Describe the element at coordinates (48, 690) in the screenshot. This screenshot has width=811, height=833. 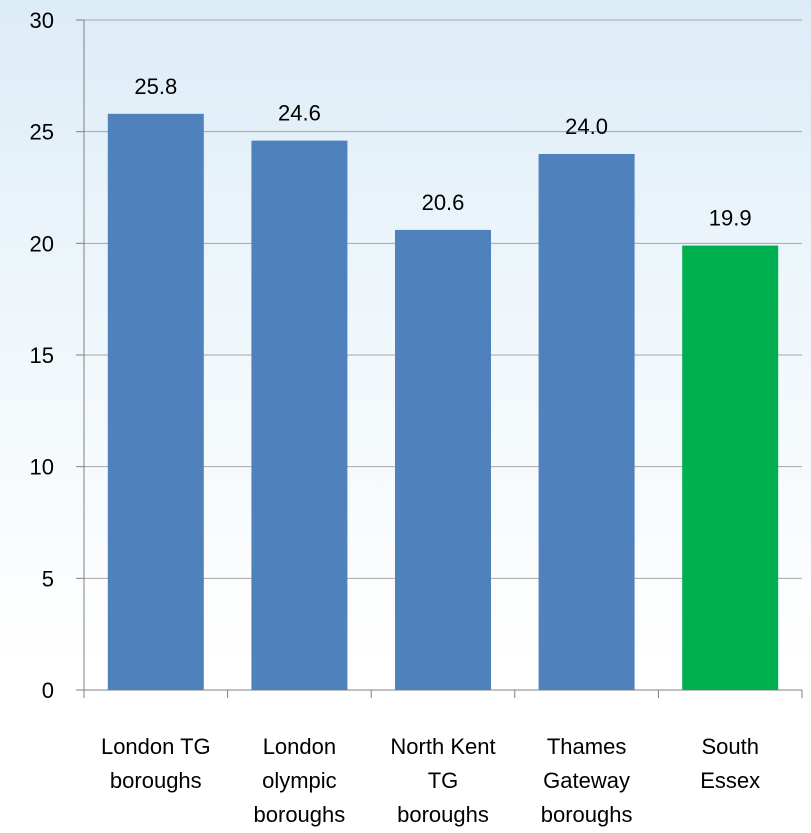
I see `y-tick-label: 0` at that location.